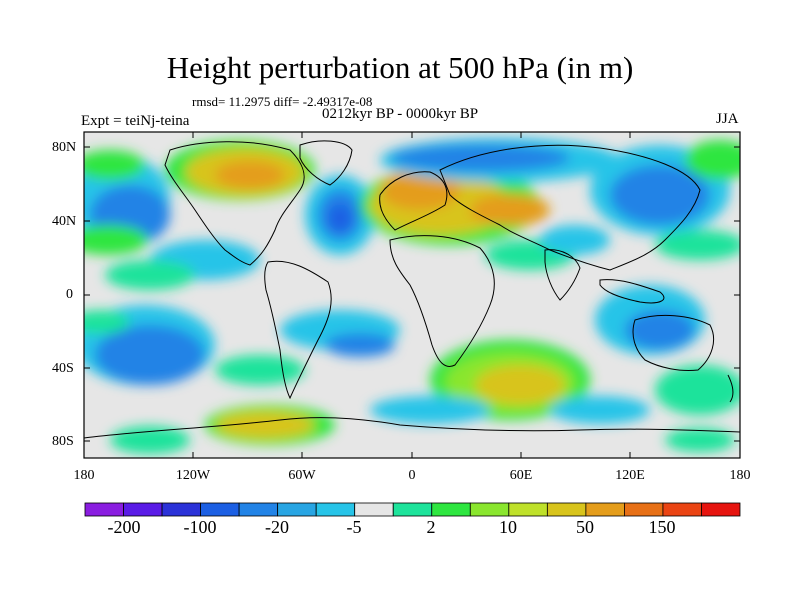 Image resolution: width=800 pixels, height=600 pixels. Describe the element at coordinates (69, 294) in the screenshot. I see `y-tick-label-0: 0` at that location.